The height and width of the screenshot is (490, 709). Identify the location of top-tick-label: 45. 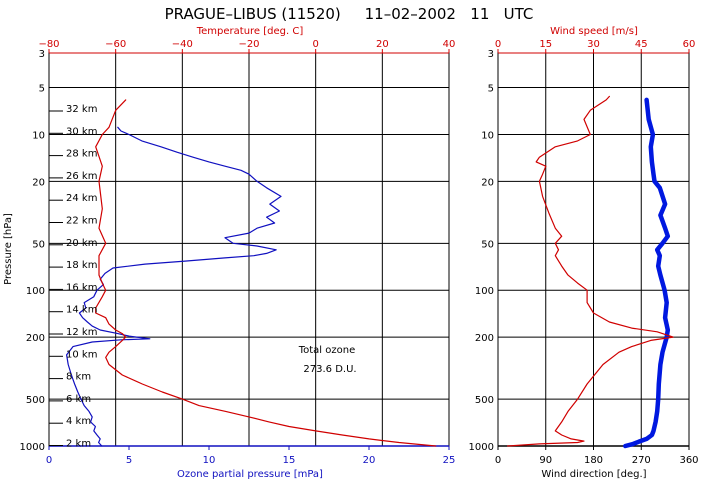
(641, 44).